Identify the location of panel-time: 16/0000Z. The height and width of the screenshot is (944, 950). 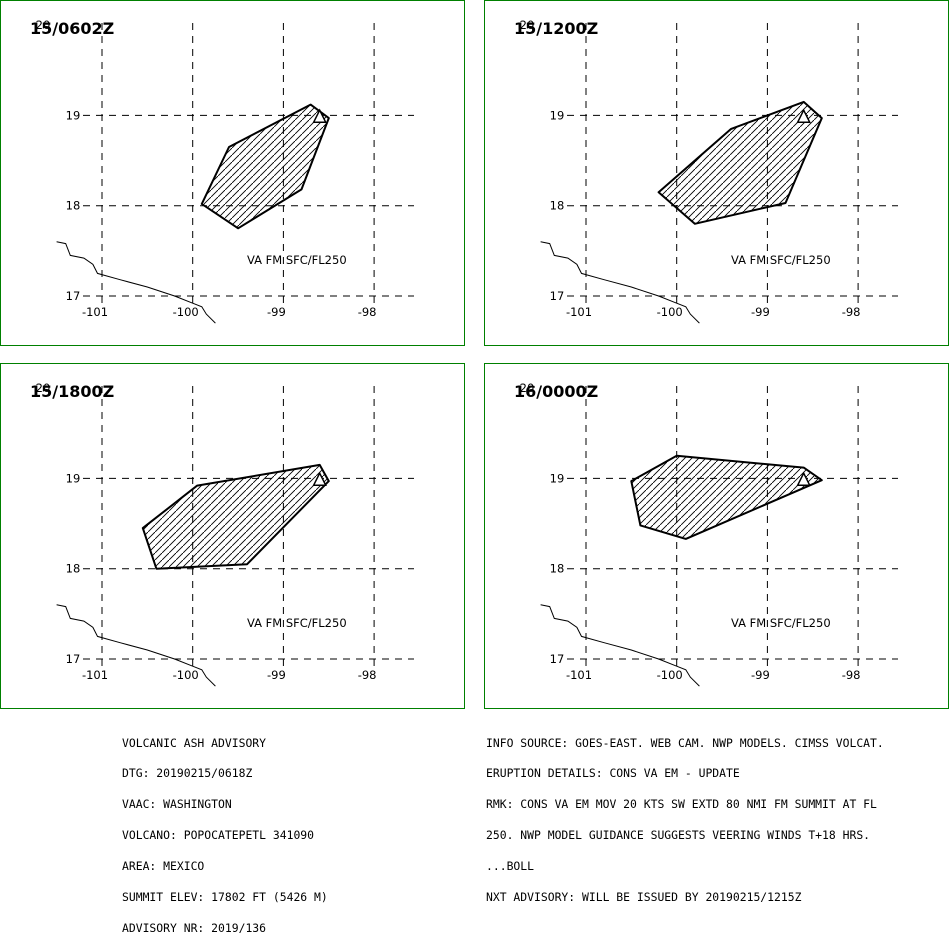
(556, 391).